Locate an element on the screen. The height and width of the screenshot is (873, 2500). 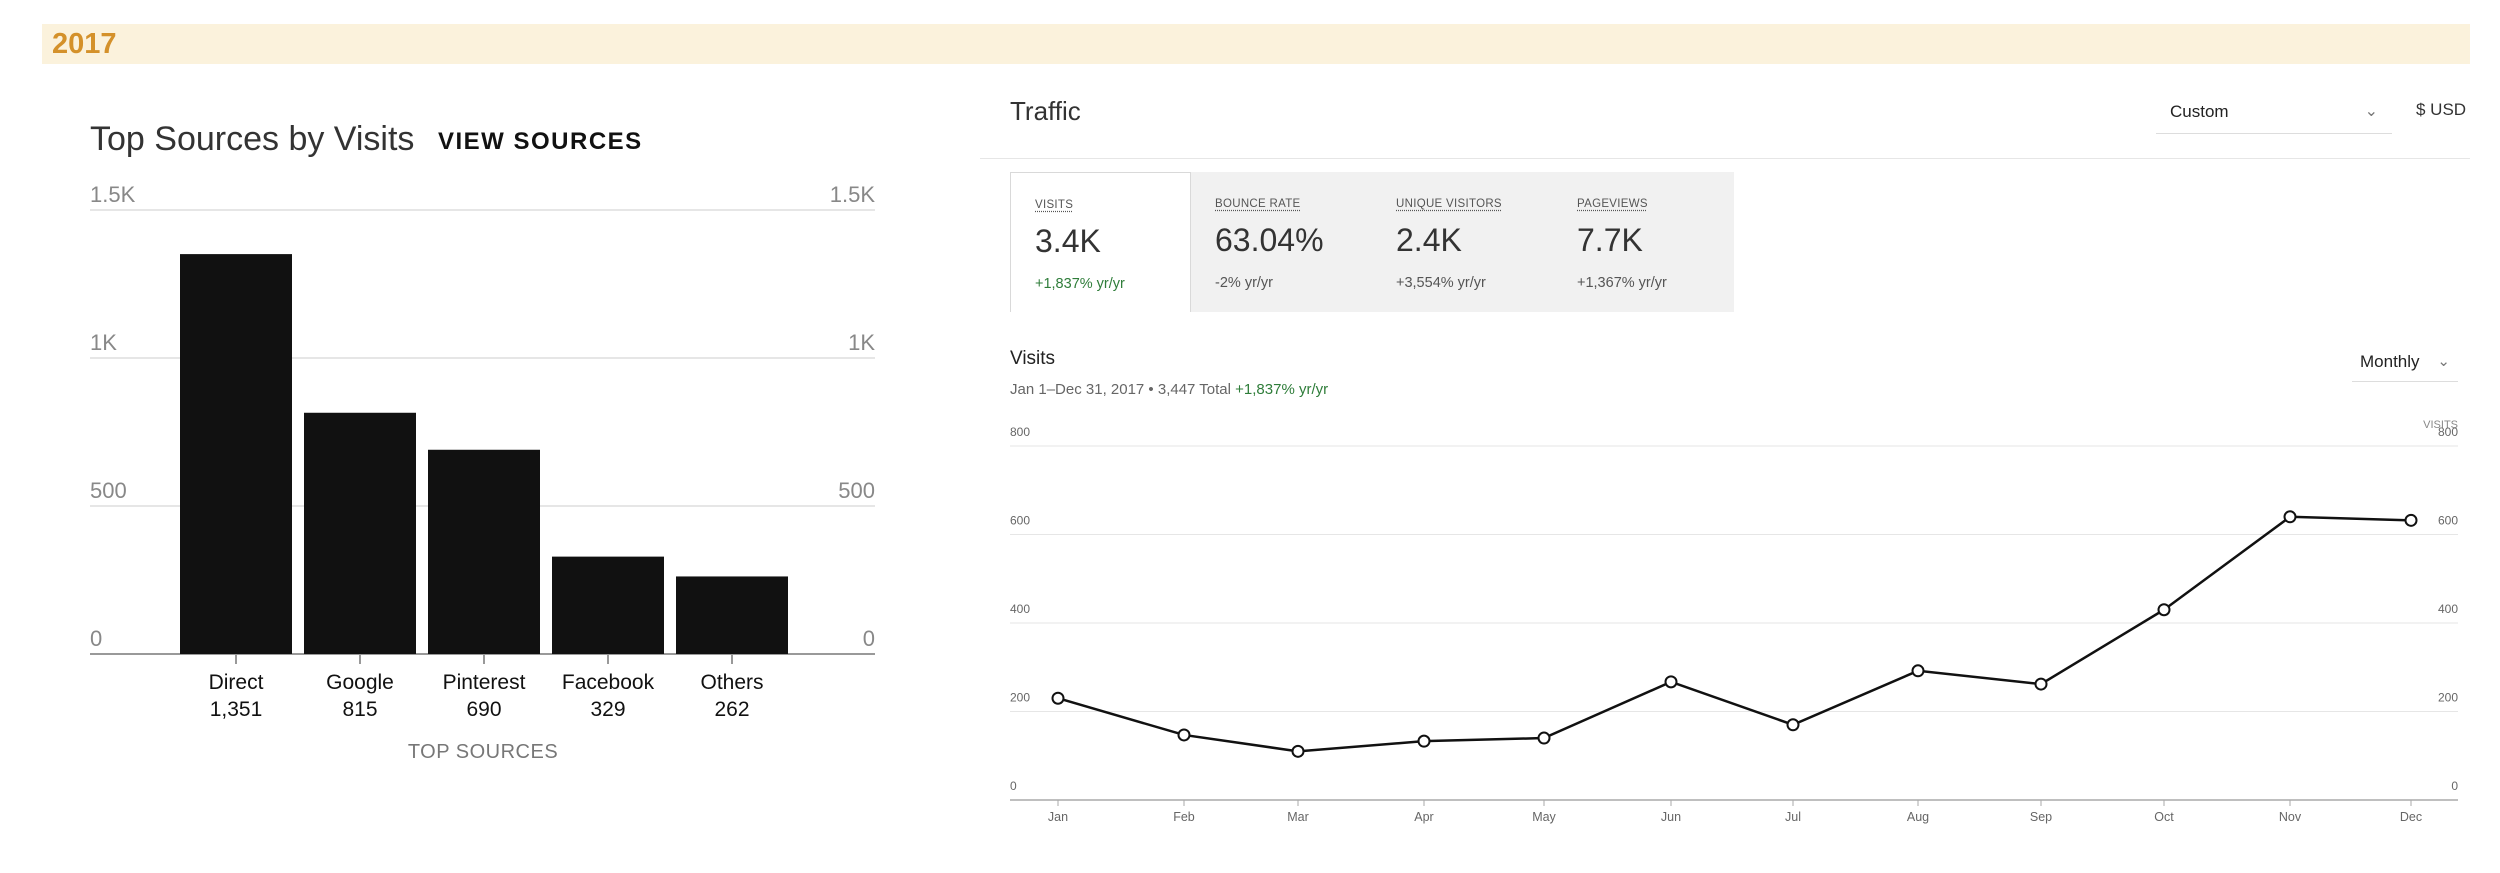
y-tick-label-left: 1.5K is located at coordinates (113, 194).